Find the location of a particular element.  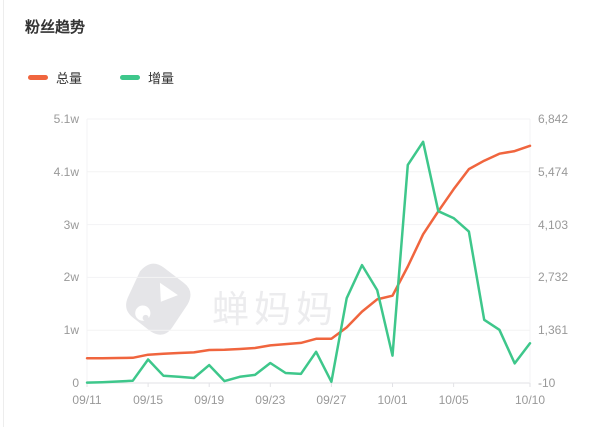

y-axis-tick-right: 4,103 is located at coordinates (553, 224).